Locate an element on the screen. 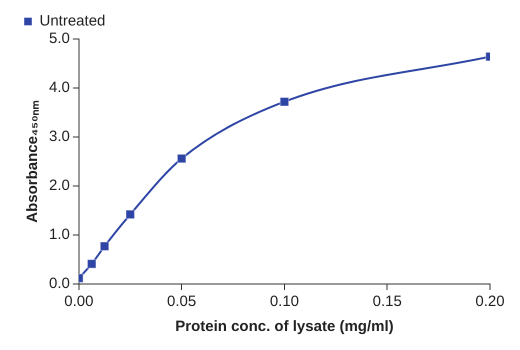 The width and height of the screenshot is (520, 350). y-tick-label: 2.0 is located at coordinates (59, 185).